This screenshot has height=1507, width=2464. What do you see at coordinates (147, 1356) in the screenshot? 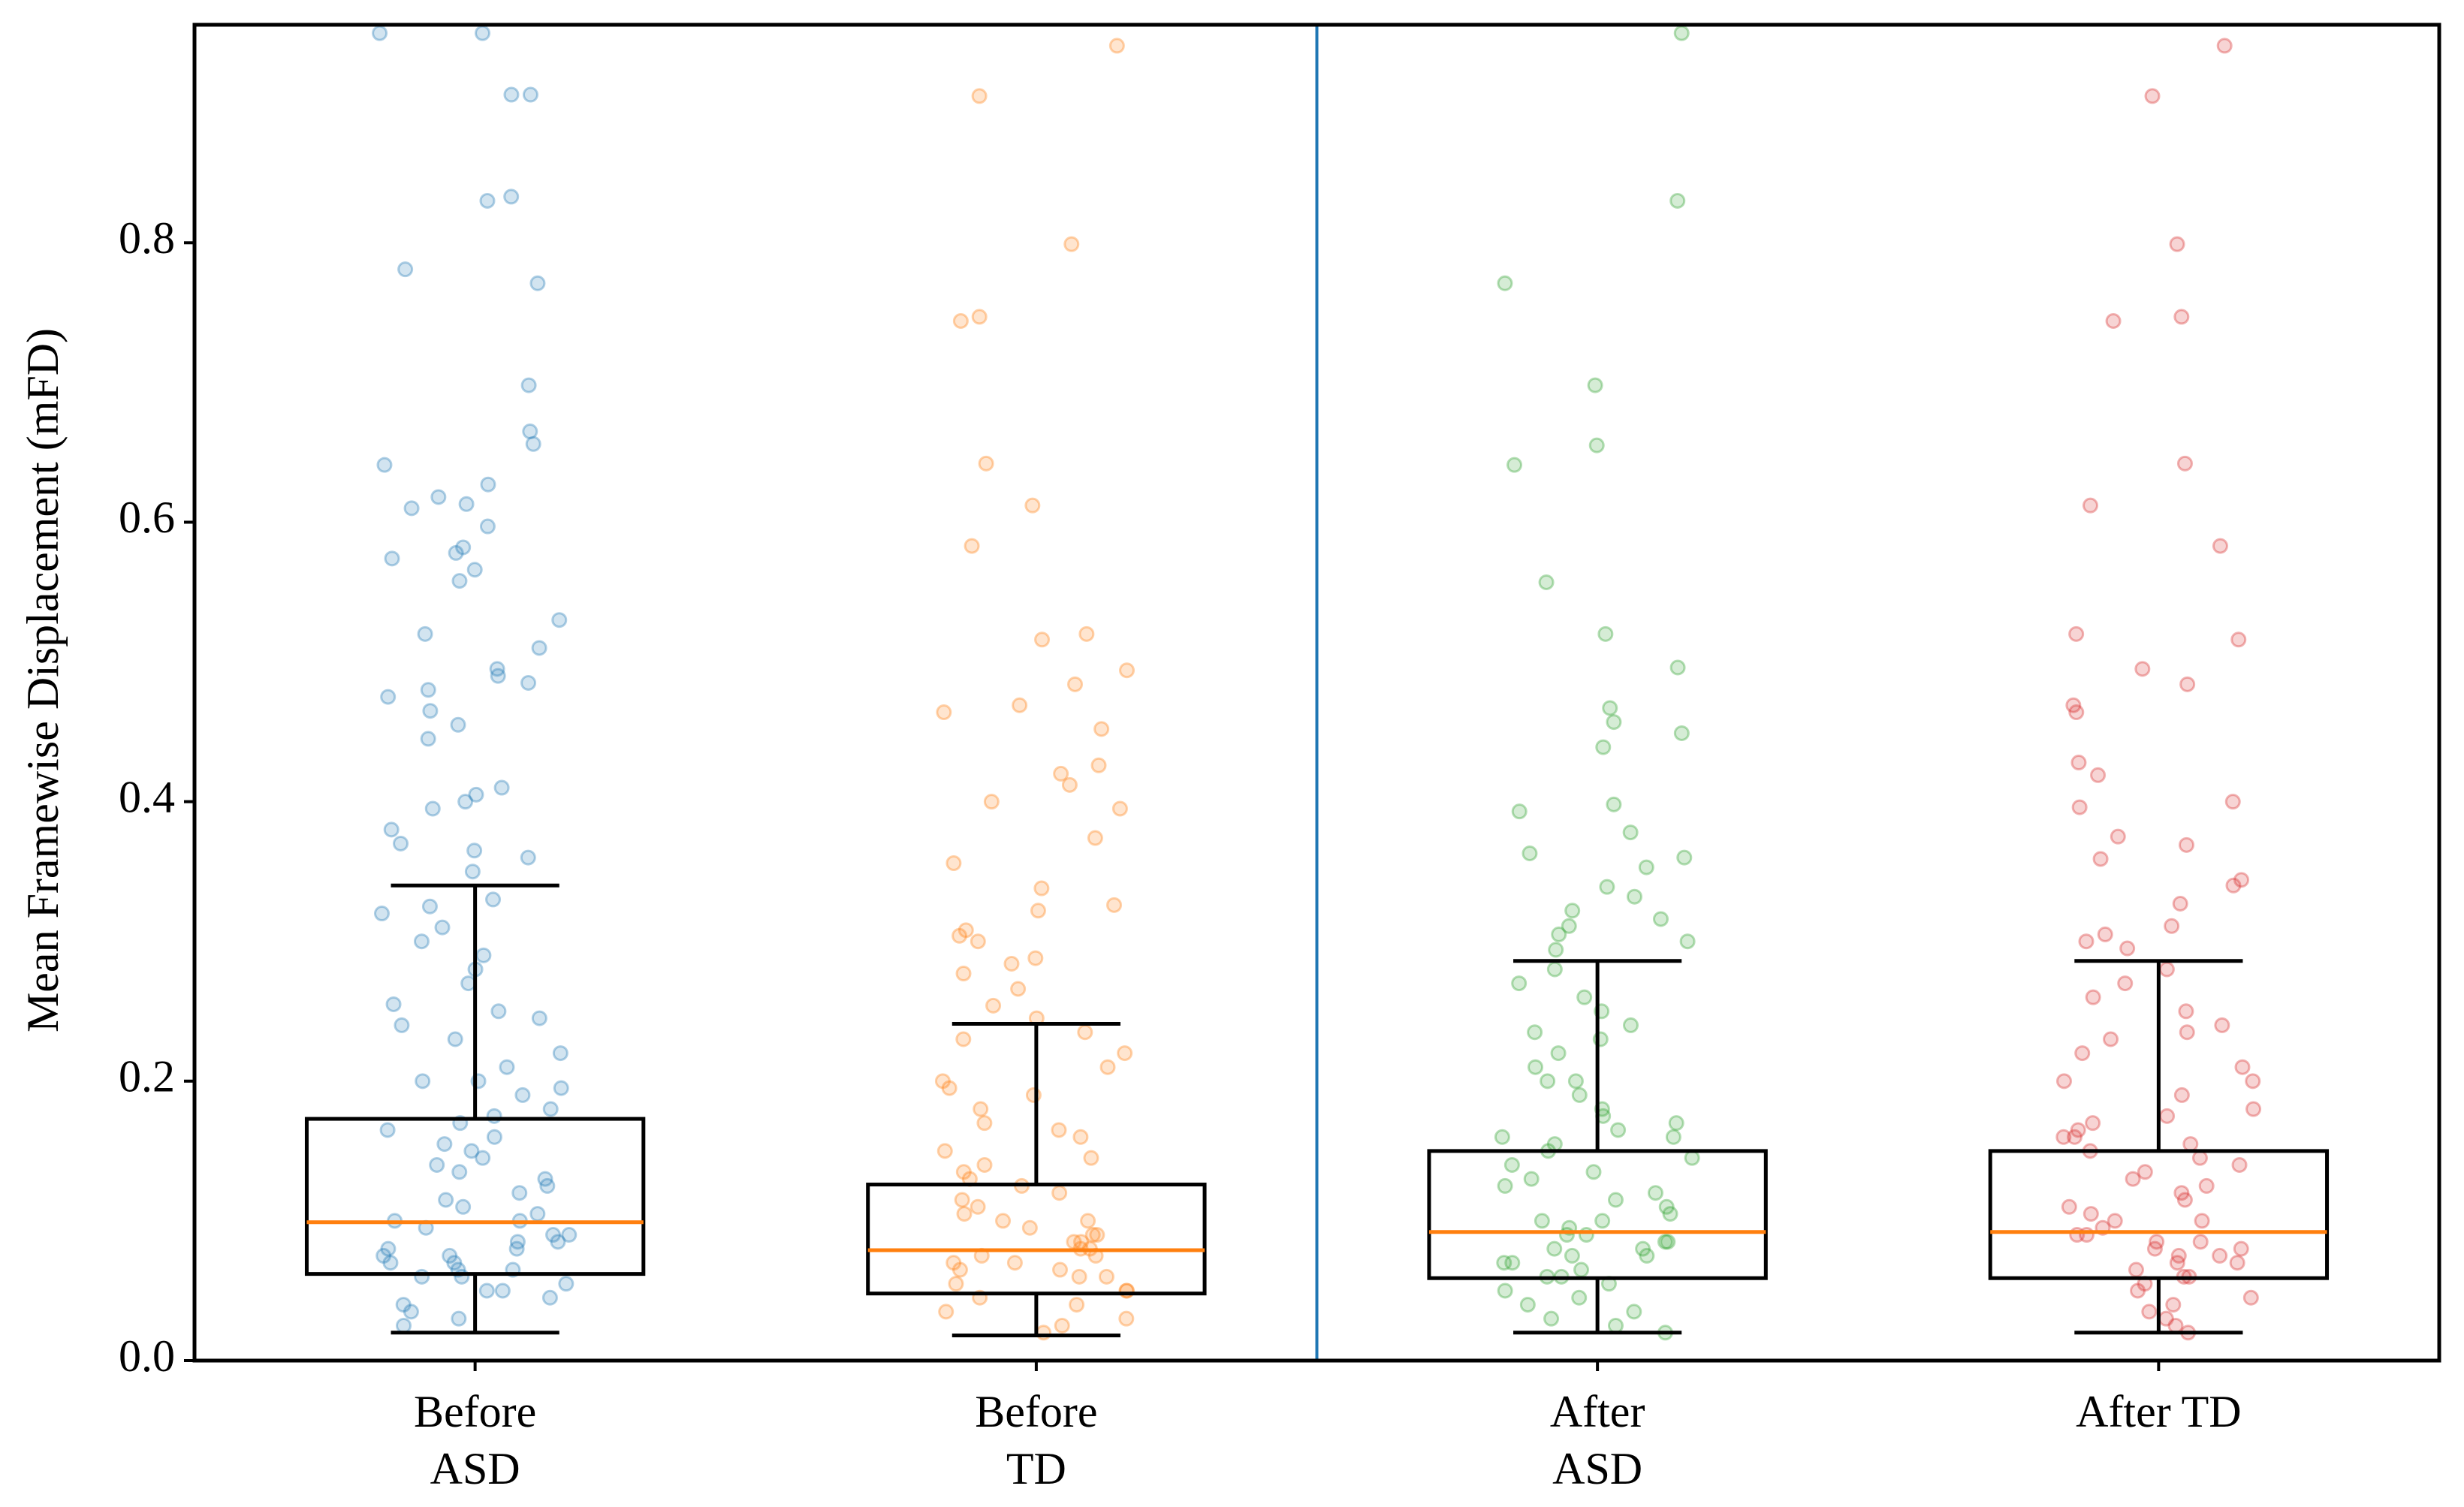
I see `y-tick-label: 0.0` at bounding box center [147, 1356].